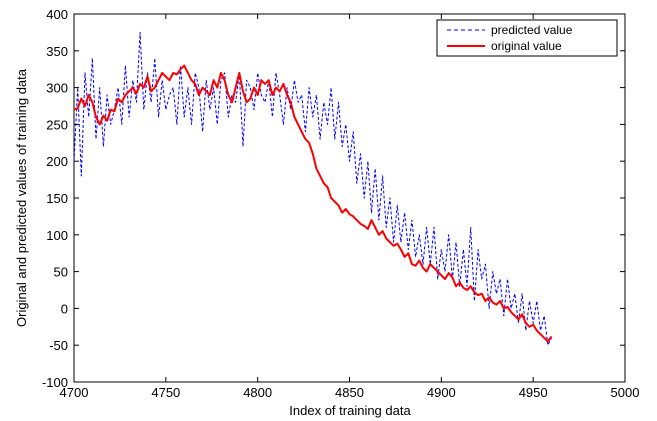 The image size is (657, 421). I want to click on y-tick-label: 250, so click(57, 124).